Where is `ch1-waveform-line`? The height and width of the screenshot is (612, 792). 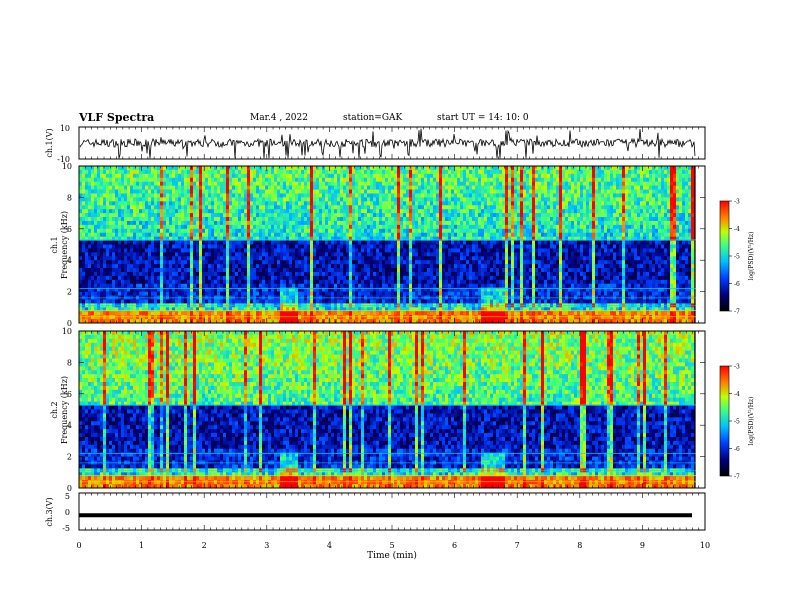
ch1-waveform-line is located at coordinates (387, 143).